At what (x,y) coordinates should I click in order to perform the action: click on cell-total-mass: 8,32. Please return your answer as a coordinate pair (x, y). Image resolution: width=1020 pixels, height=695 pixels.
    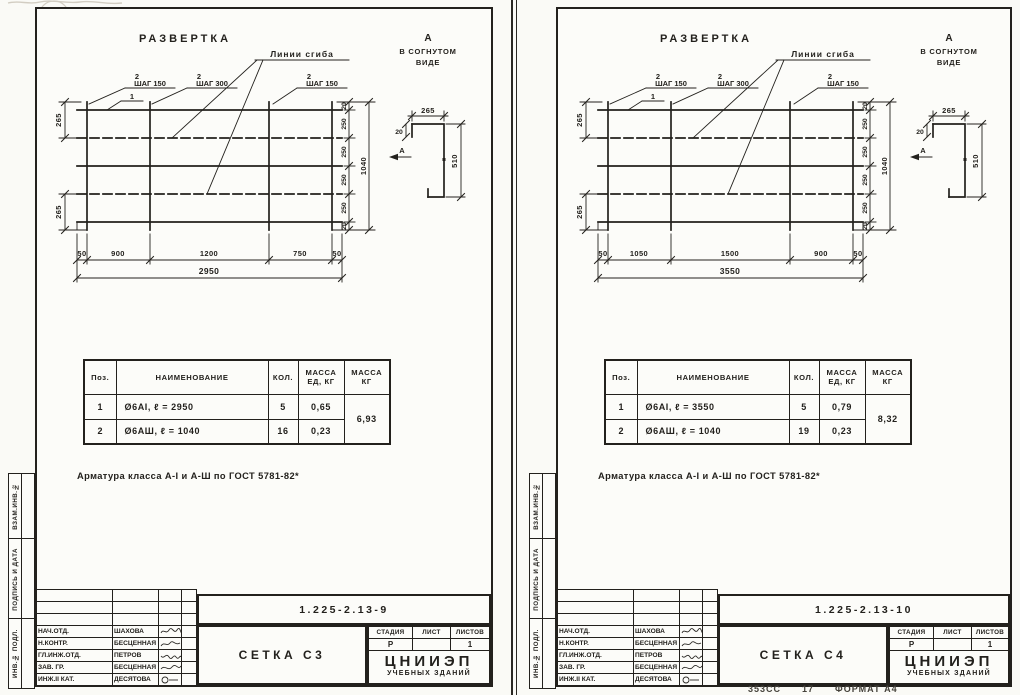
    Looking at the image, I should click on (888, 419).